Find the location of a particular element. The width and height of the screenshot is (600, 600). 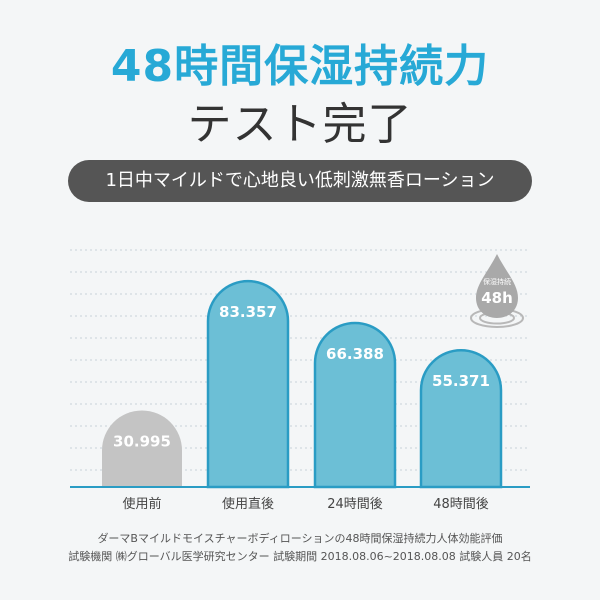

footnote-line-1: ダーマBマイルドモイスチャーボディローションの48時間保湿持続力人体効能評価 is located at coordinates (300, 538).